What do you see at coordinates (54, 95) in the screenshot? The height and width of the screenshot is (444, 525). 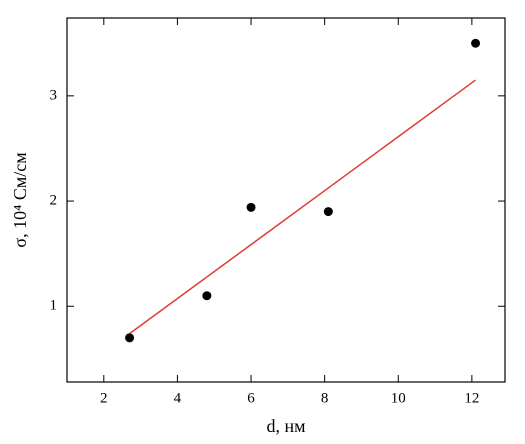 I see `y-tick-label: 3` at bounding box center [54, 95].